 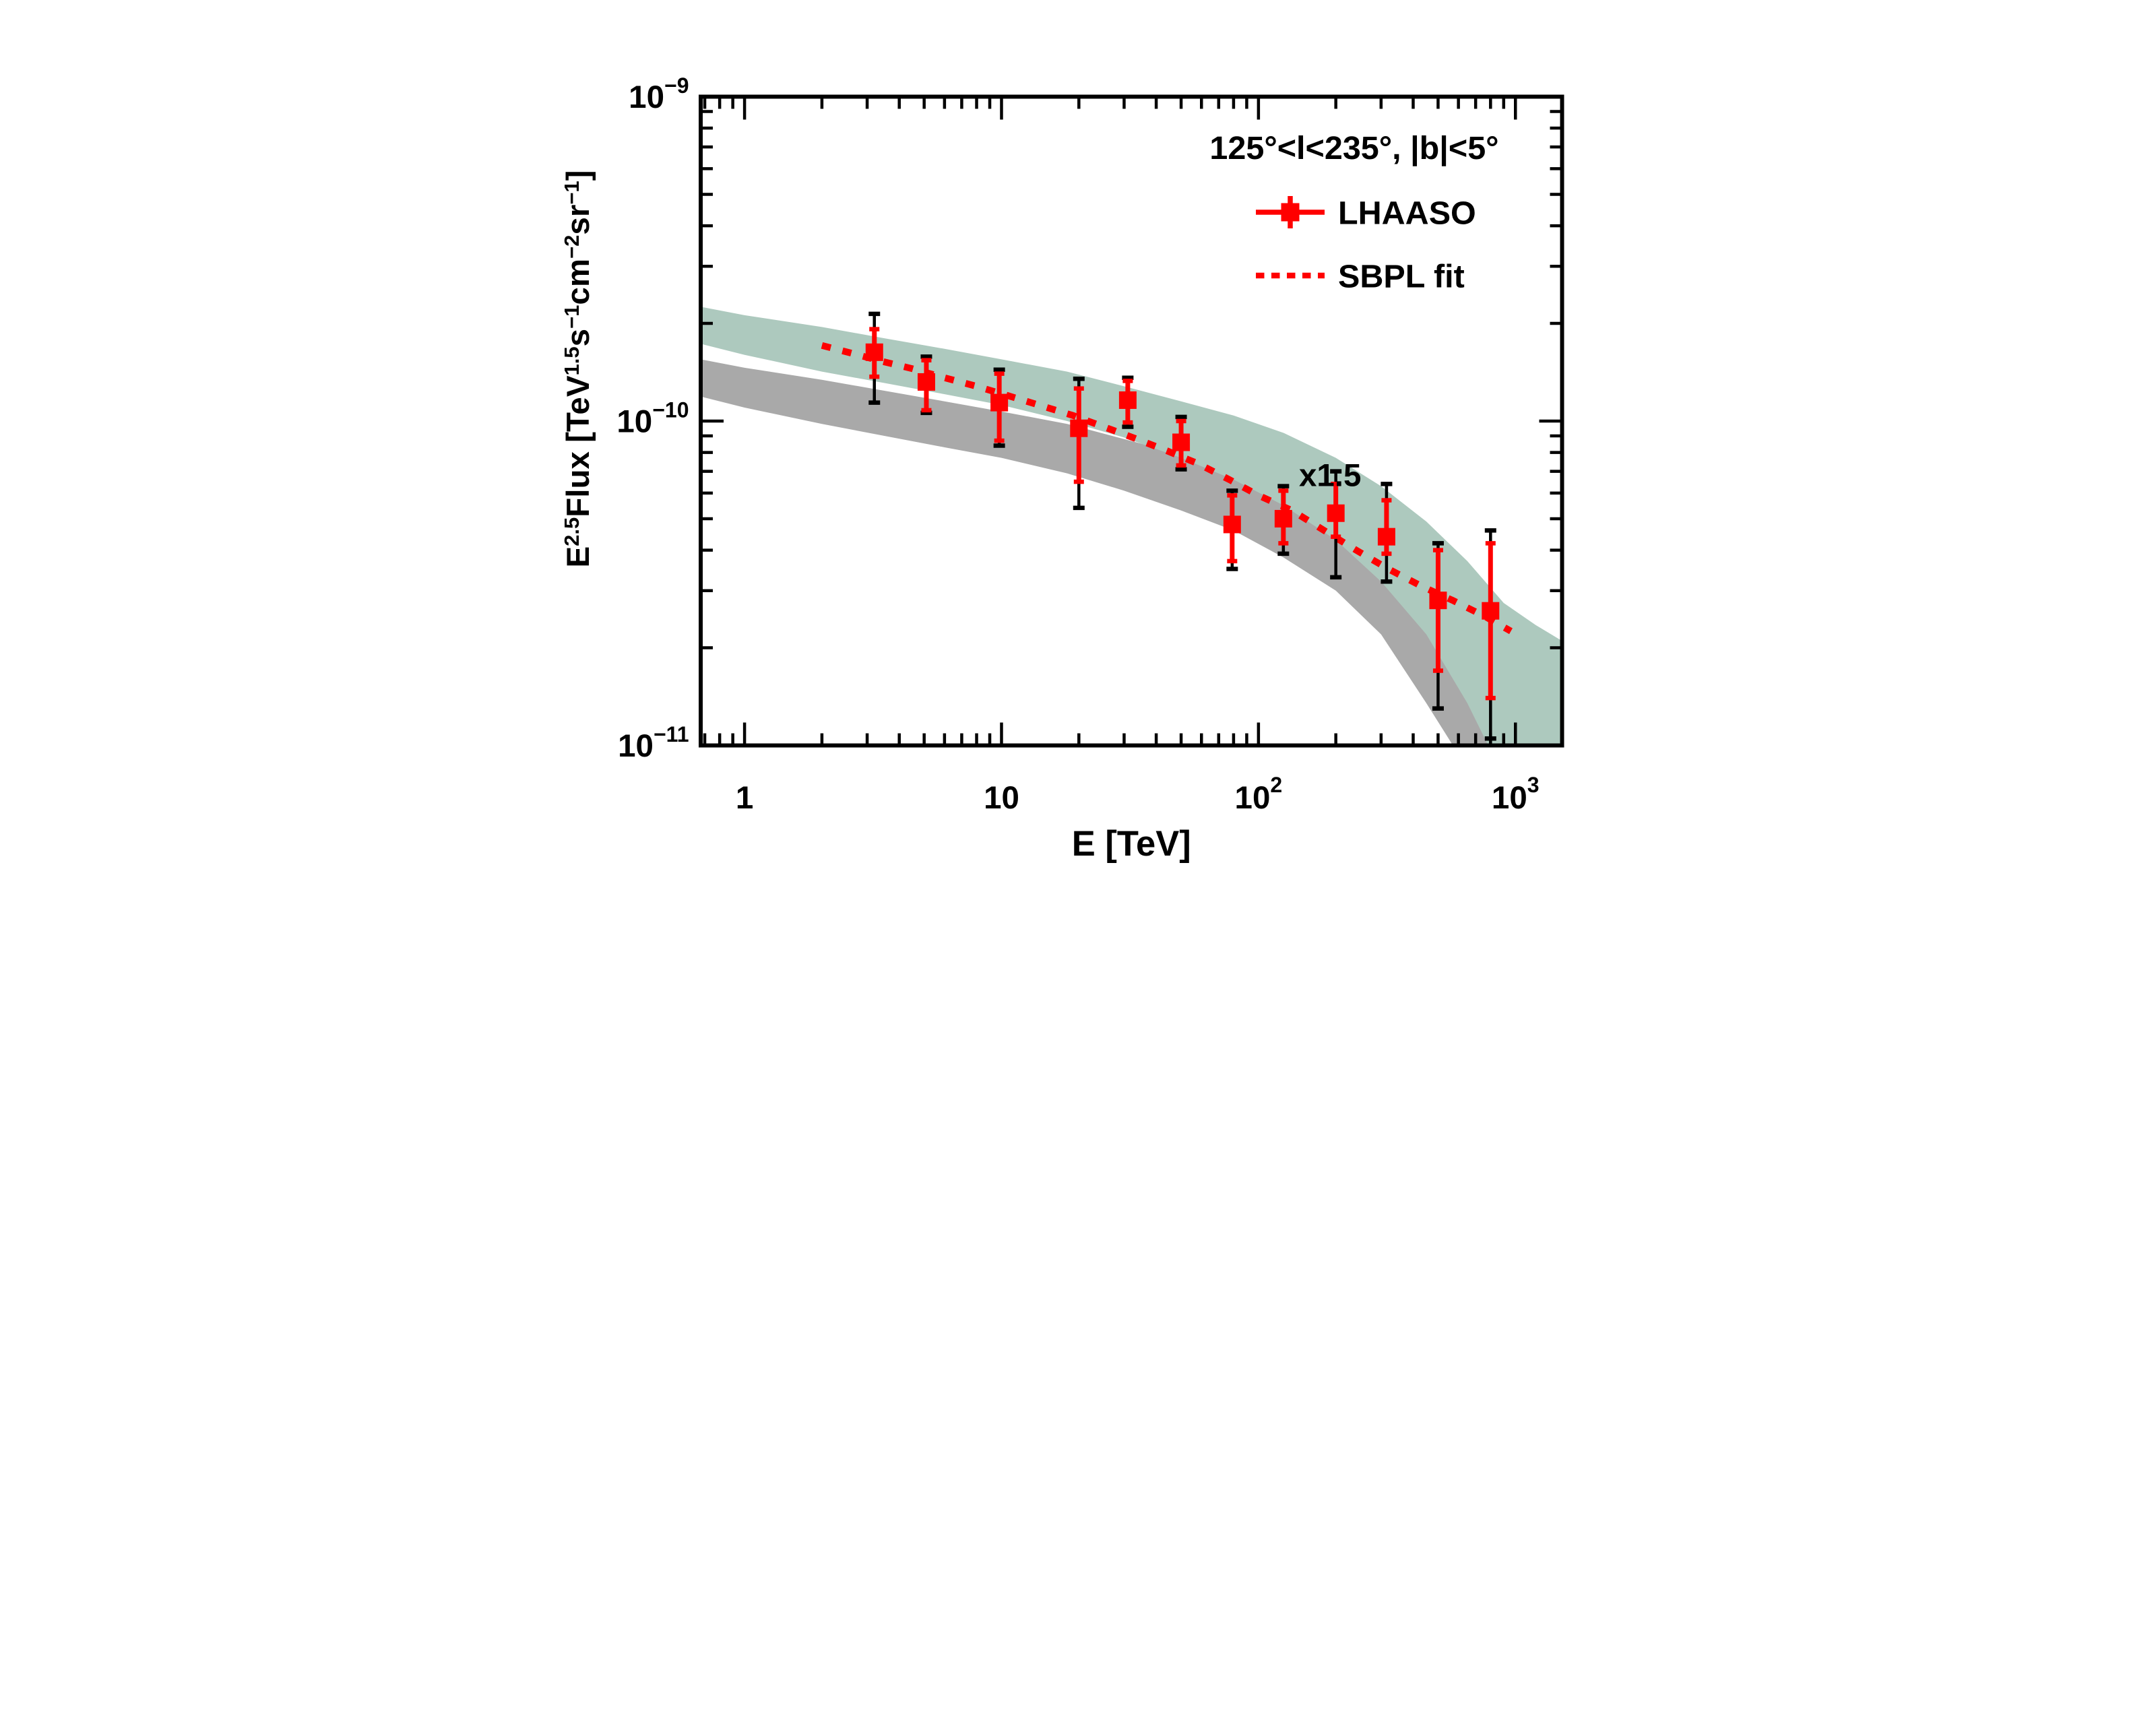 I want to click on y-tick-label: 10−10, so click(x=652, y=419).